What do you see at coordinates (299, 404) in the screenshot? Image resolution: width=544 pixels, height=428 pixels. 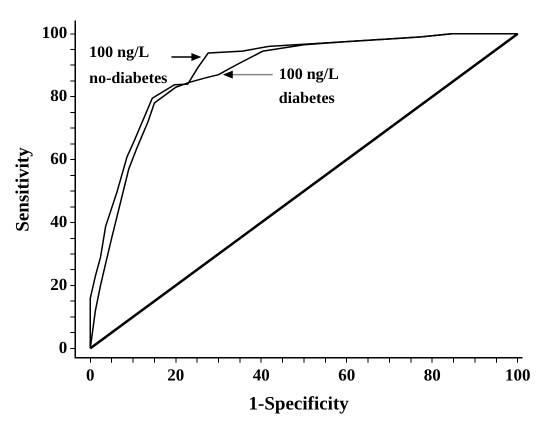 I see `x-axis-title: 1-Specificity` at bounding box center [299, 404].